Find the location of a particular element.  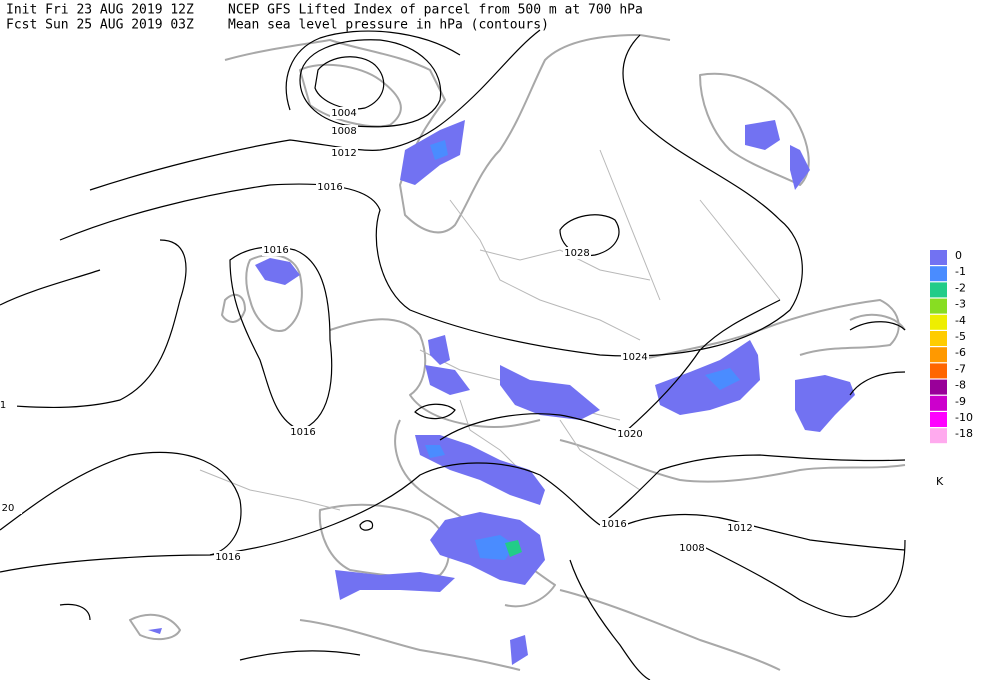

legend-label: 0 is located at coordinates (958, 255).